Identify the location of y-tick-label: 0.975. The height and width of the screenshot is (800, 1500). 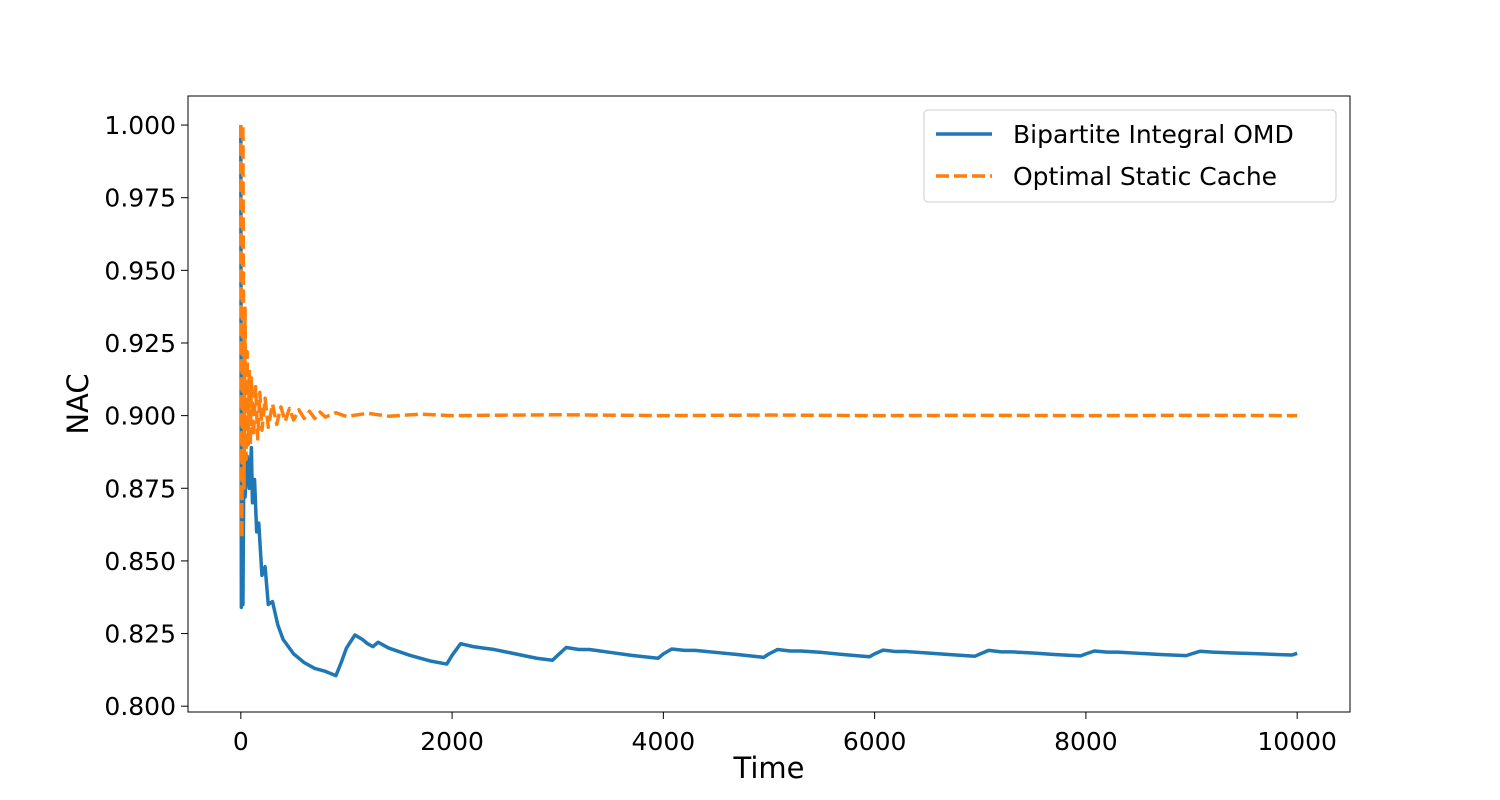
(140, 198).